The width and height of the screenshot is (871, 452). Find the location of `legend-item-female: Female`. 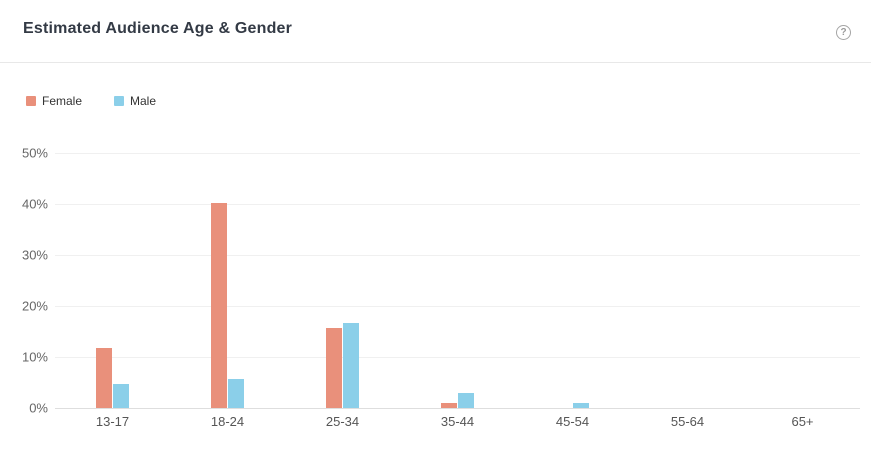

legend-item-female: Female is located at coordinates (54, 101).